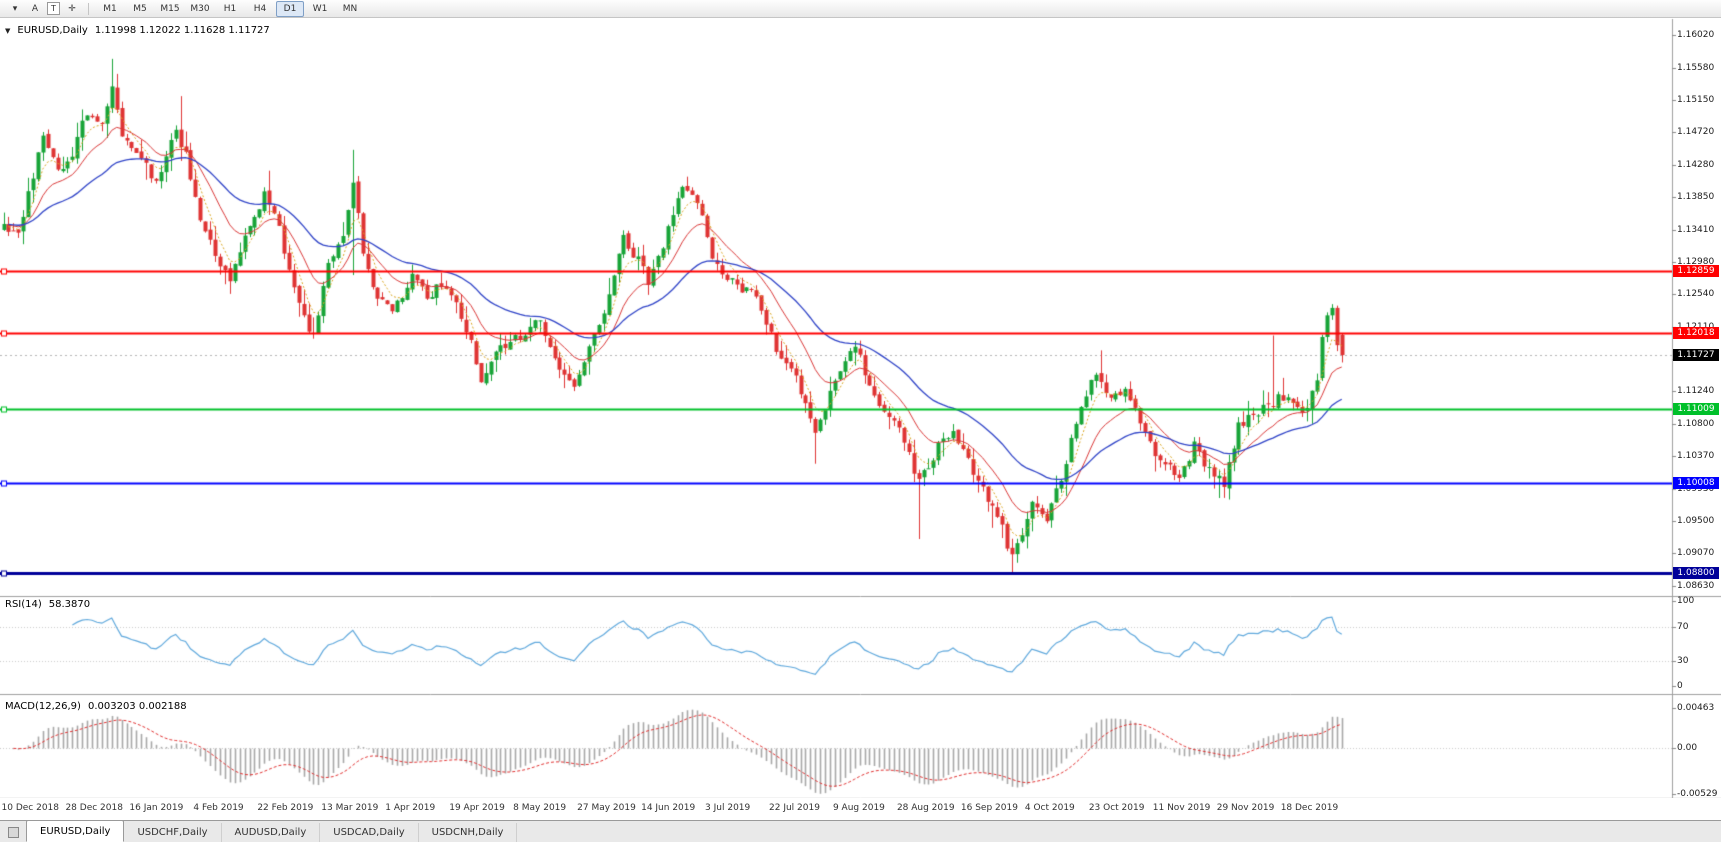  Describe the element at coordinates (35, 8) in the screenshot. I see `cursor-tool-button: A` at that location.